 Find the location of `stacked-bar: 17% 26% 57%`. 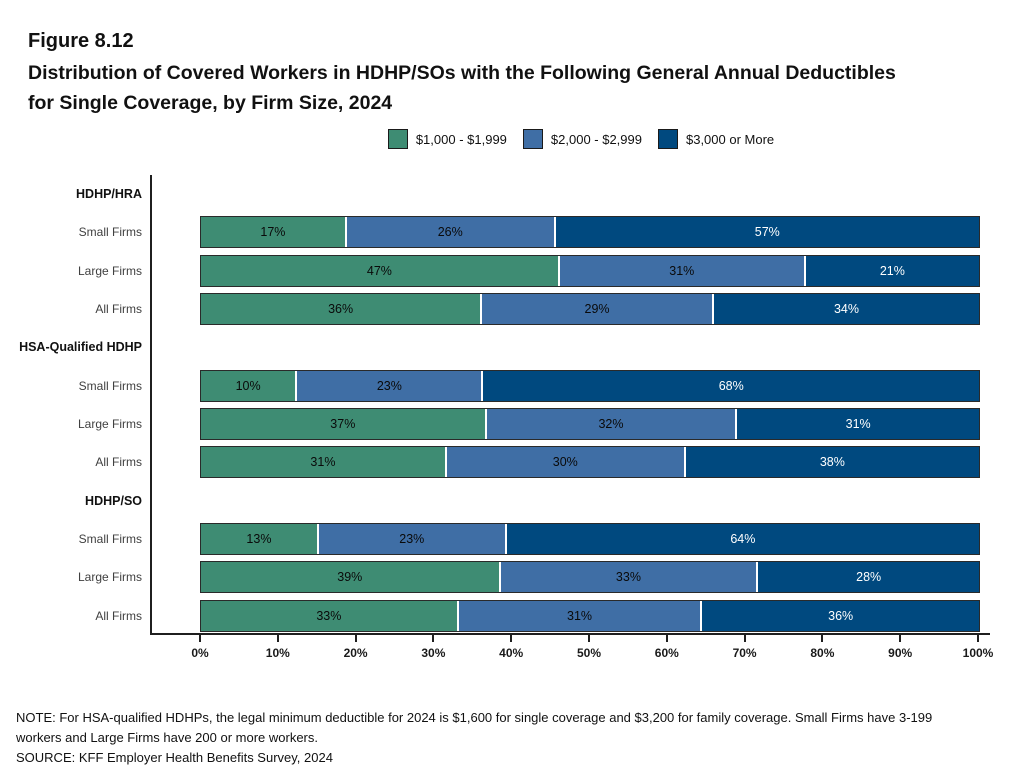

stacked-bar: 17% 26% 57% is located at coordinates (590, 232).